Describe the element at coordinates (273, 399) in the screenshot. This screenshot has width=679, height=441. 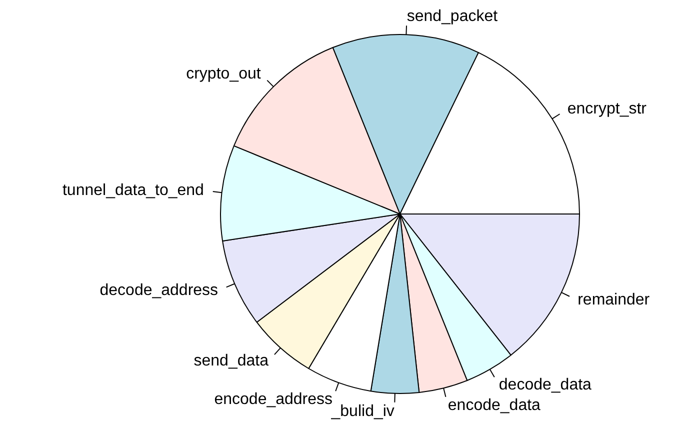
I see `slice-label: encode_address` at that location.